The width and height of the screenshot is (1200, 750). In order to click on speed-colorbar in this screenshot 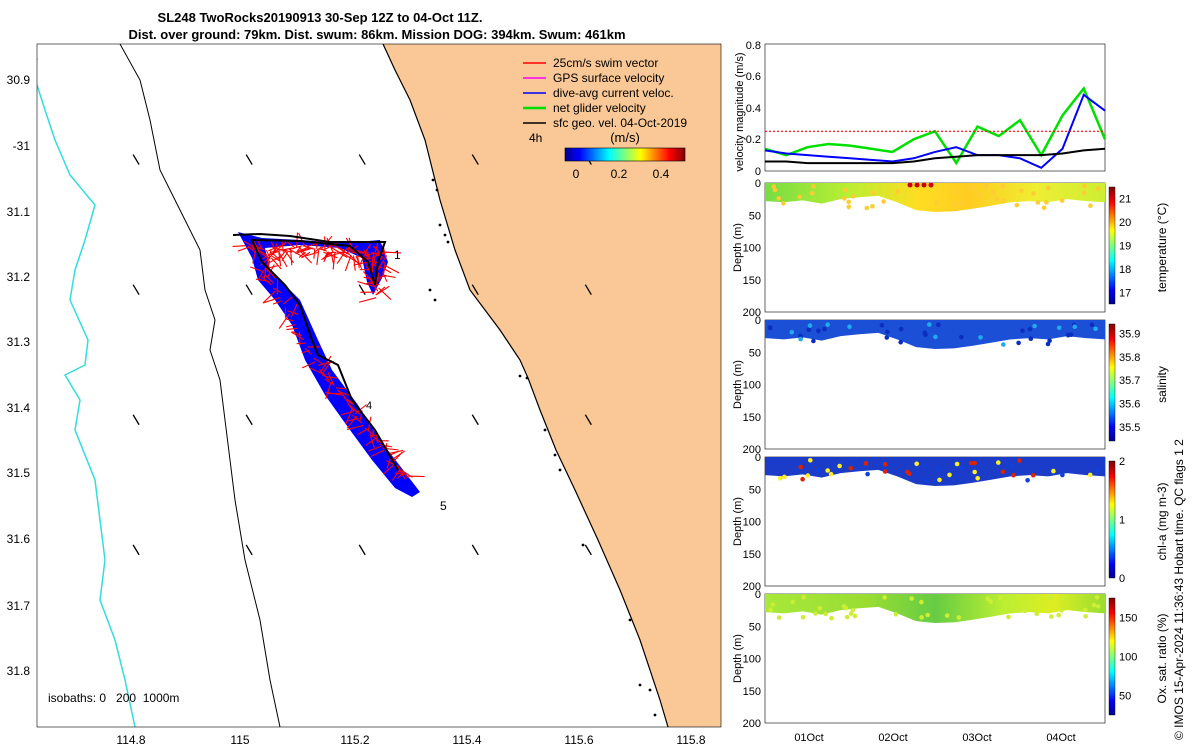, I will do `click(625, 154)`.